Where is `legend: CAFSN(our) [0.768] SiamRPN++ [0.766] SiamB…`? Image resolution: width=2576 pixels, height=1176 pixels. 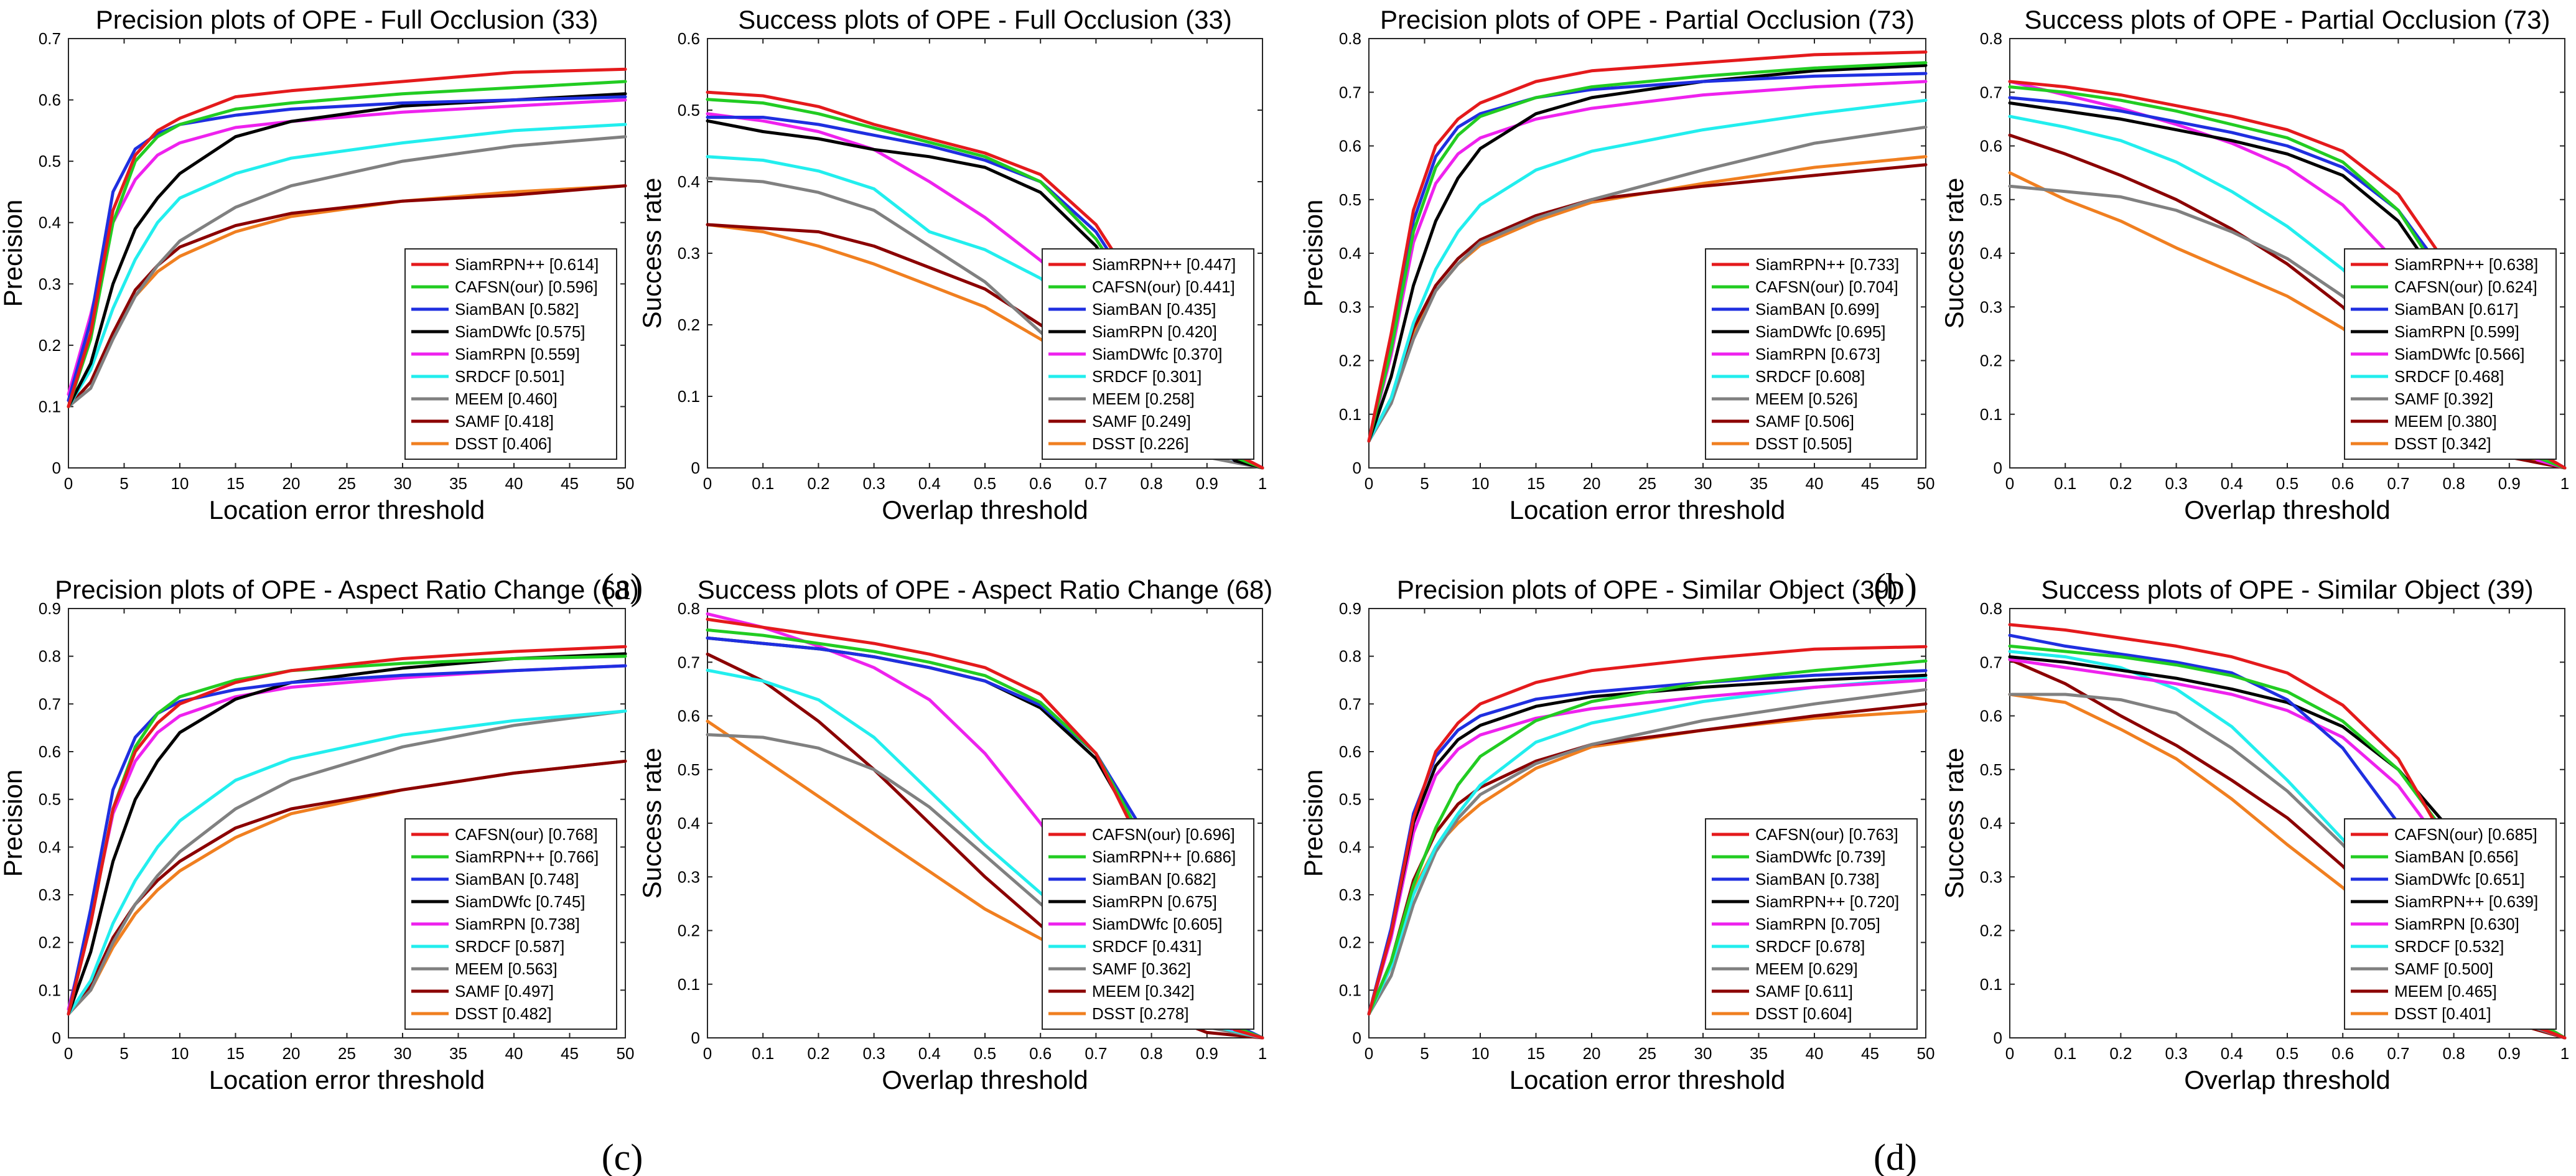
legend: CAFSN(our) [0.768] SiamRPN++ [0.766] SiamB… is located at coordinates (510, 924).